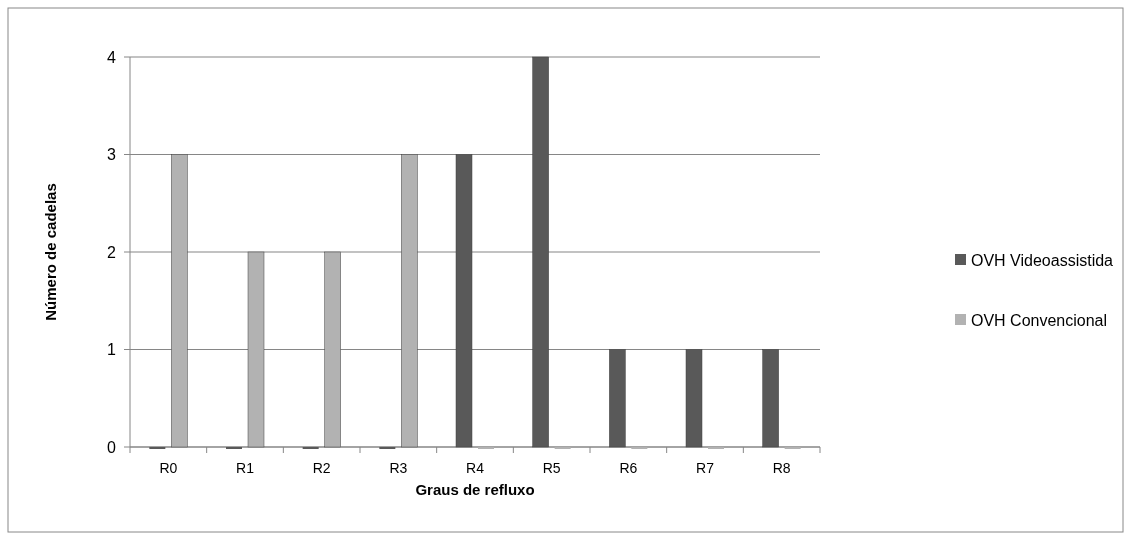  I want to click on legend-label: OVH Convencional, so click(1039, 320).